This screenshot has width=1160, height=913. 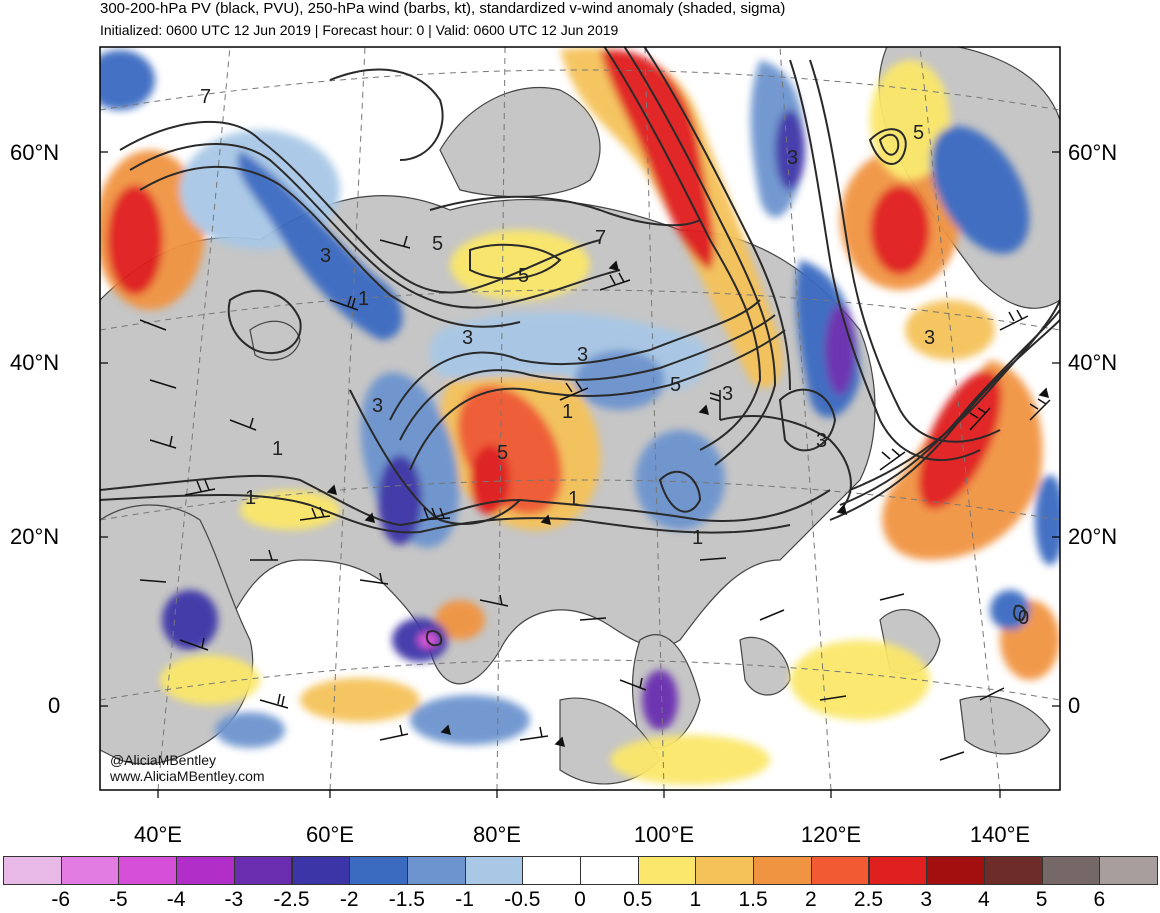 I want to click on lon-label-100e: 100°E, so click(x=664, y=834).